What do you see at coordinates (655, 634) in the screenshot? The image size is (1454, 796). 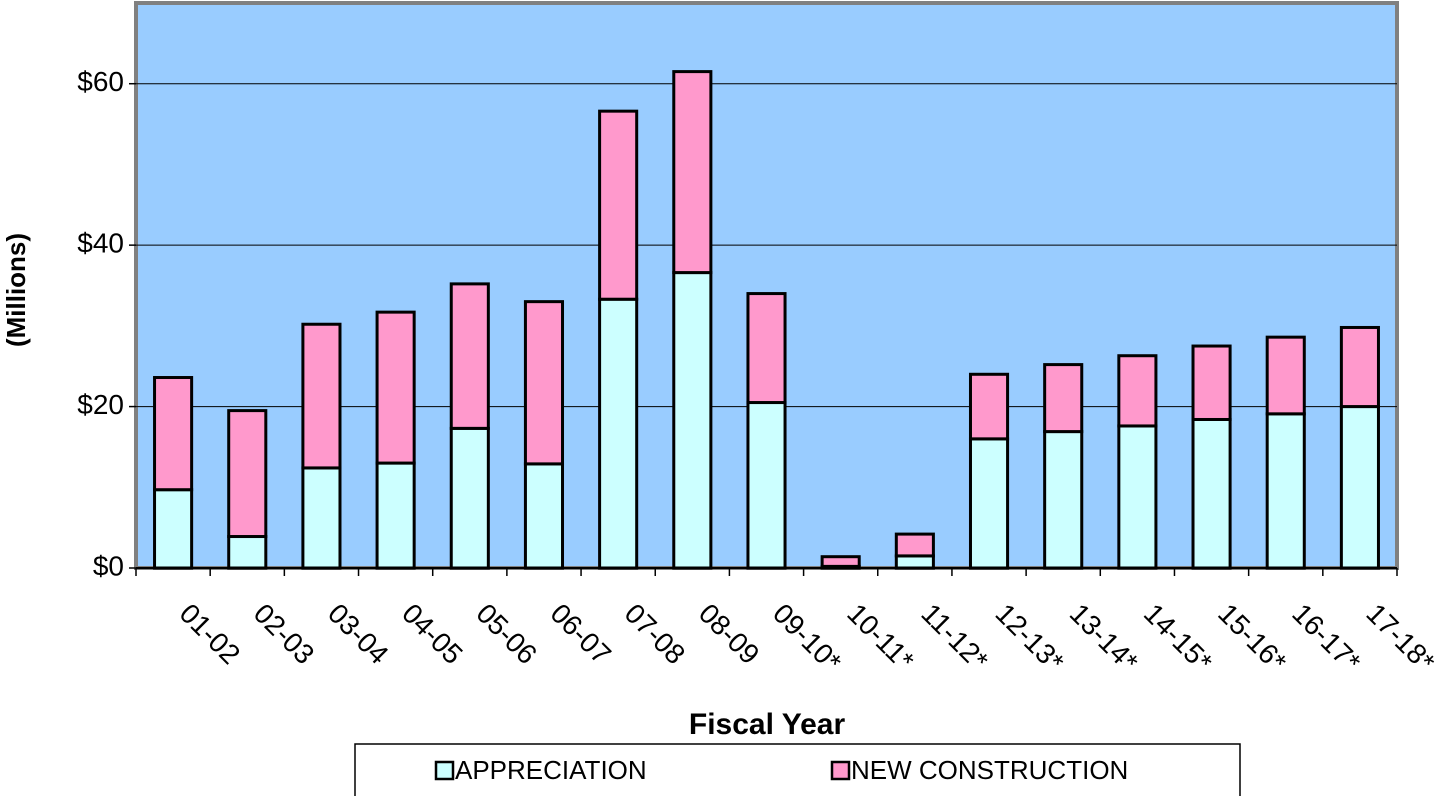 I see `x-tick-label: 07-08` at bounding box center [655, 634].